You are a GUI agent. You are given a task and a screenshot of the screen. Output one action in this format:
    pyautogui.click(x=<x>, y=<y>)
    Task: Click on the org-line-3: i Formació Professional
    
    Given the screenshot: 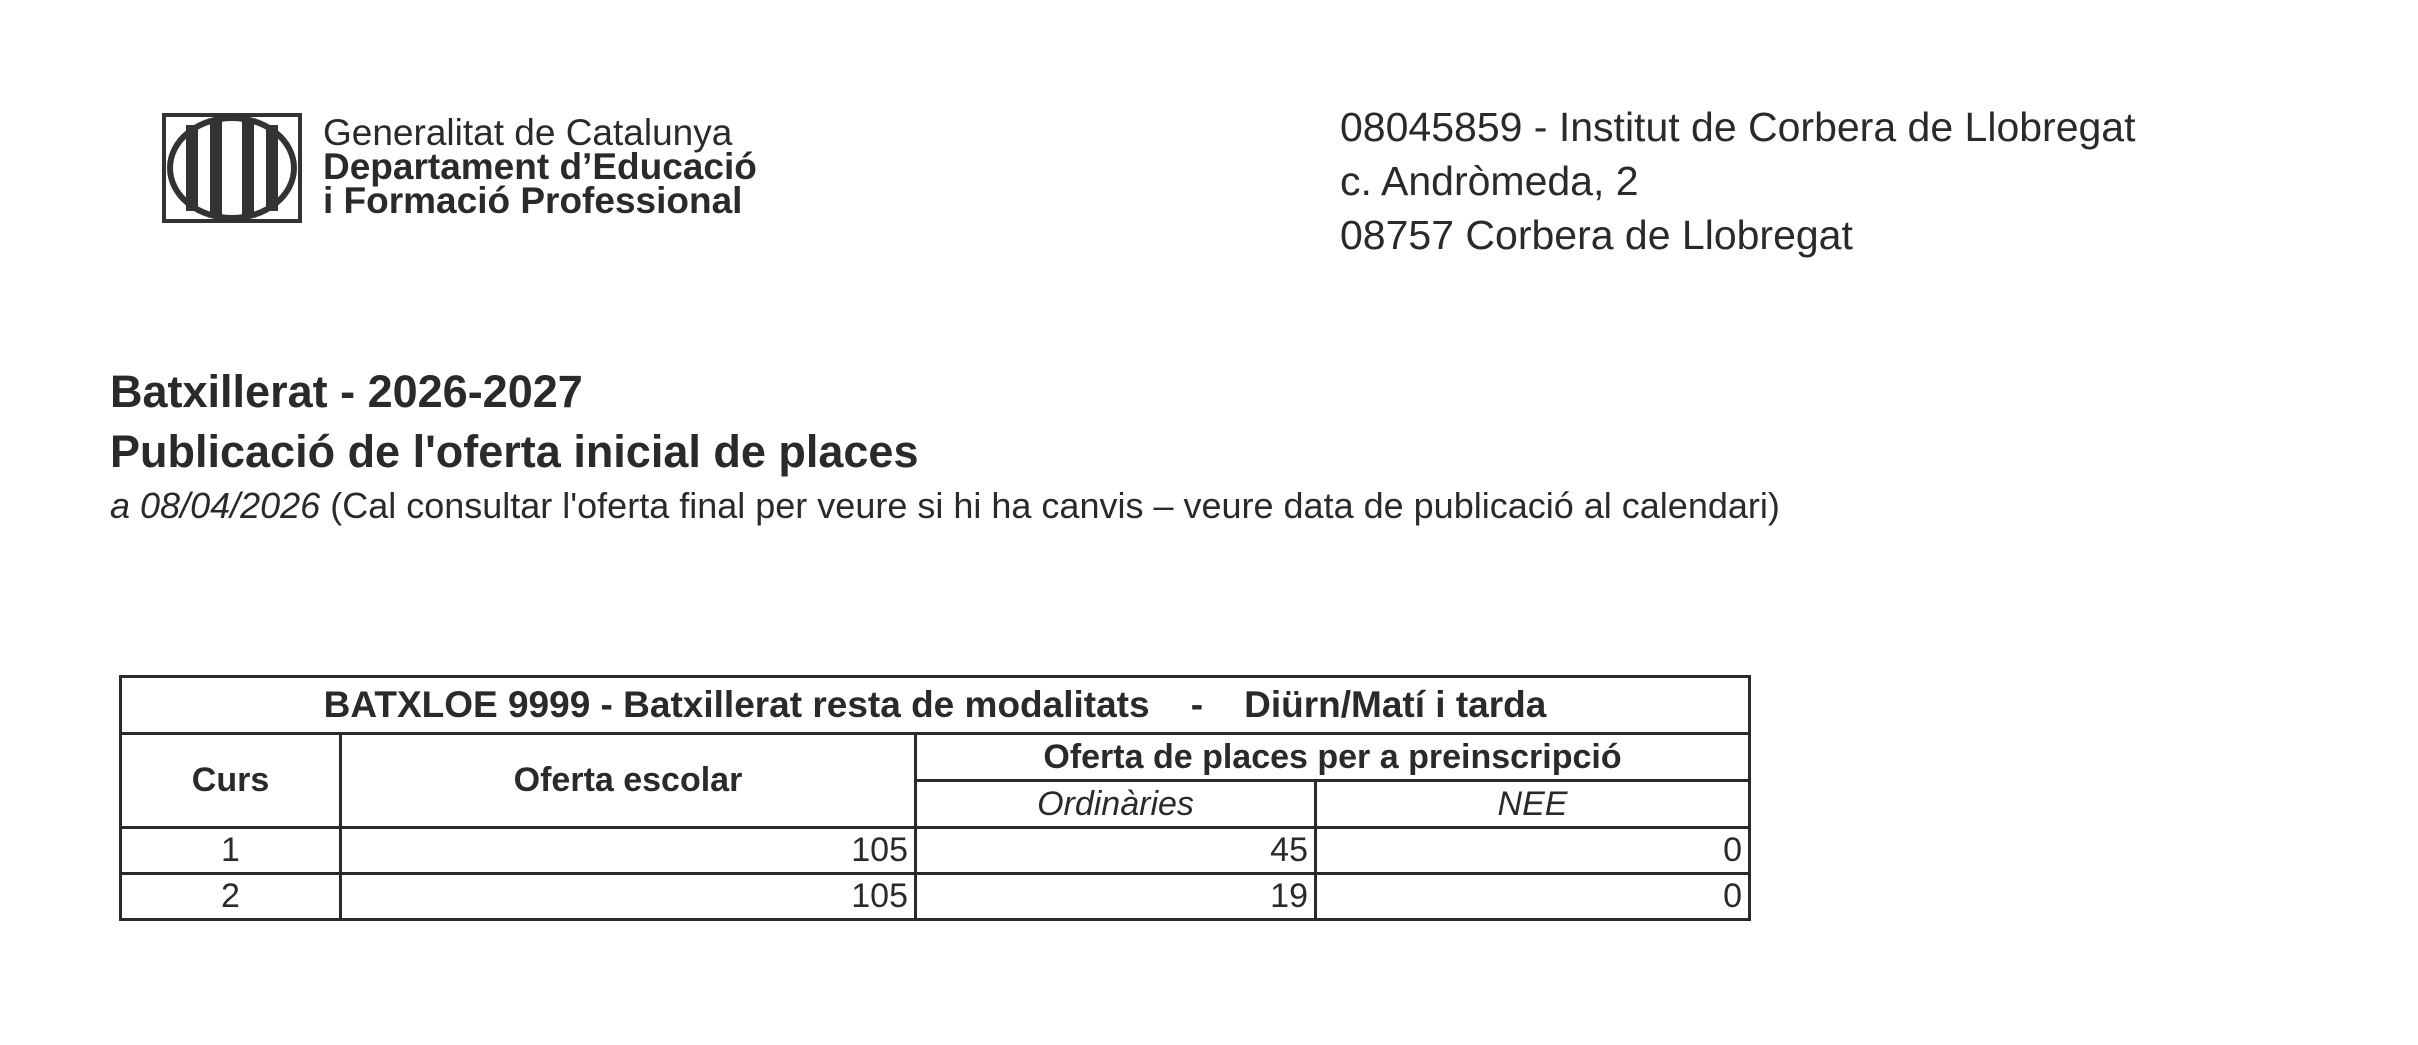 What is the action you would take?
    pyautogui.click(x=533, y=200)
    